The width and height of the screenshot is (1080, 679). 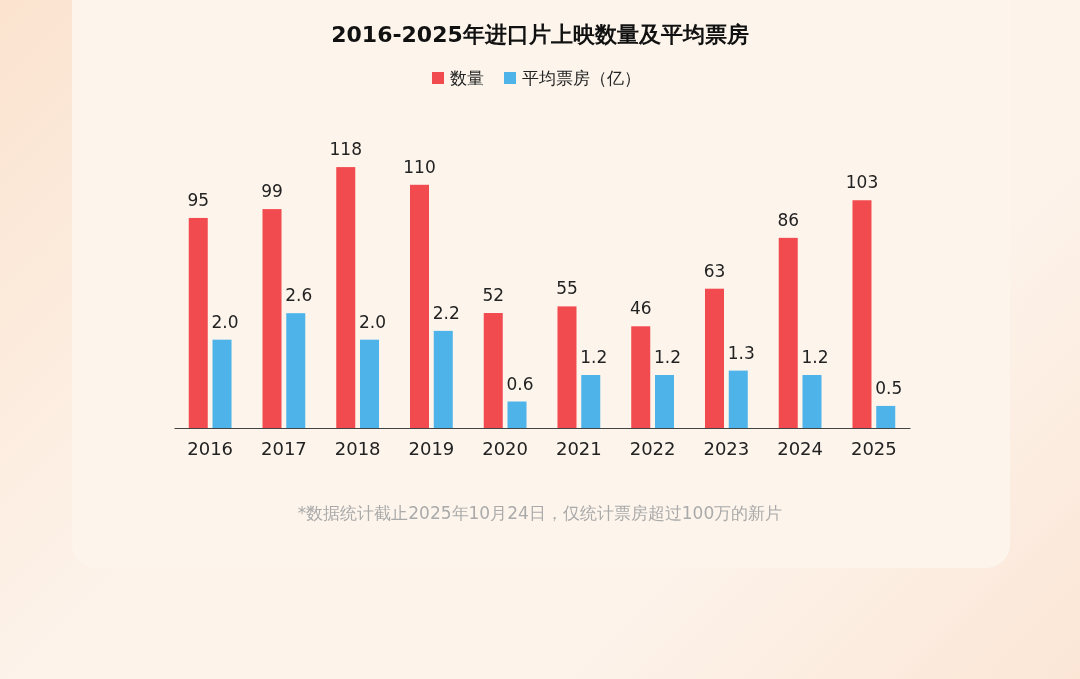 What do you see at coordinates (726, 448) in the screenshot?
I see `x-tick-label: 2023` at bounding box center [726, 448].